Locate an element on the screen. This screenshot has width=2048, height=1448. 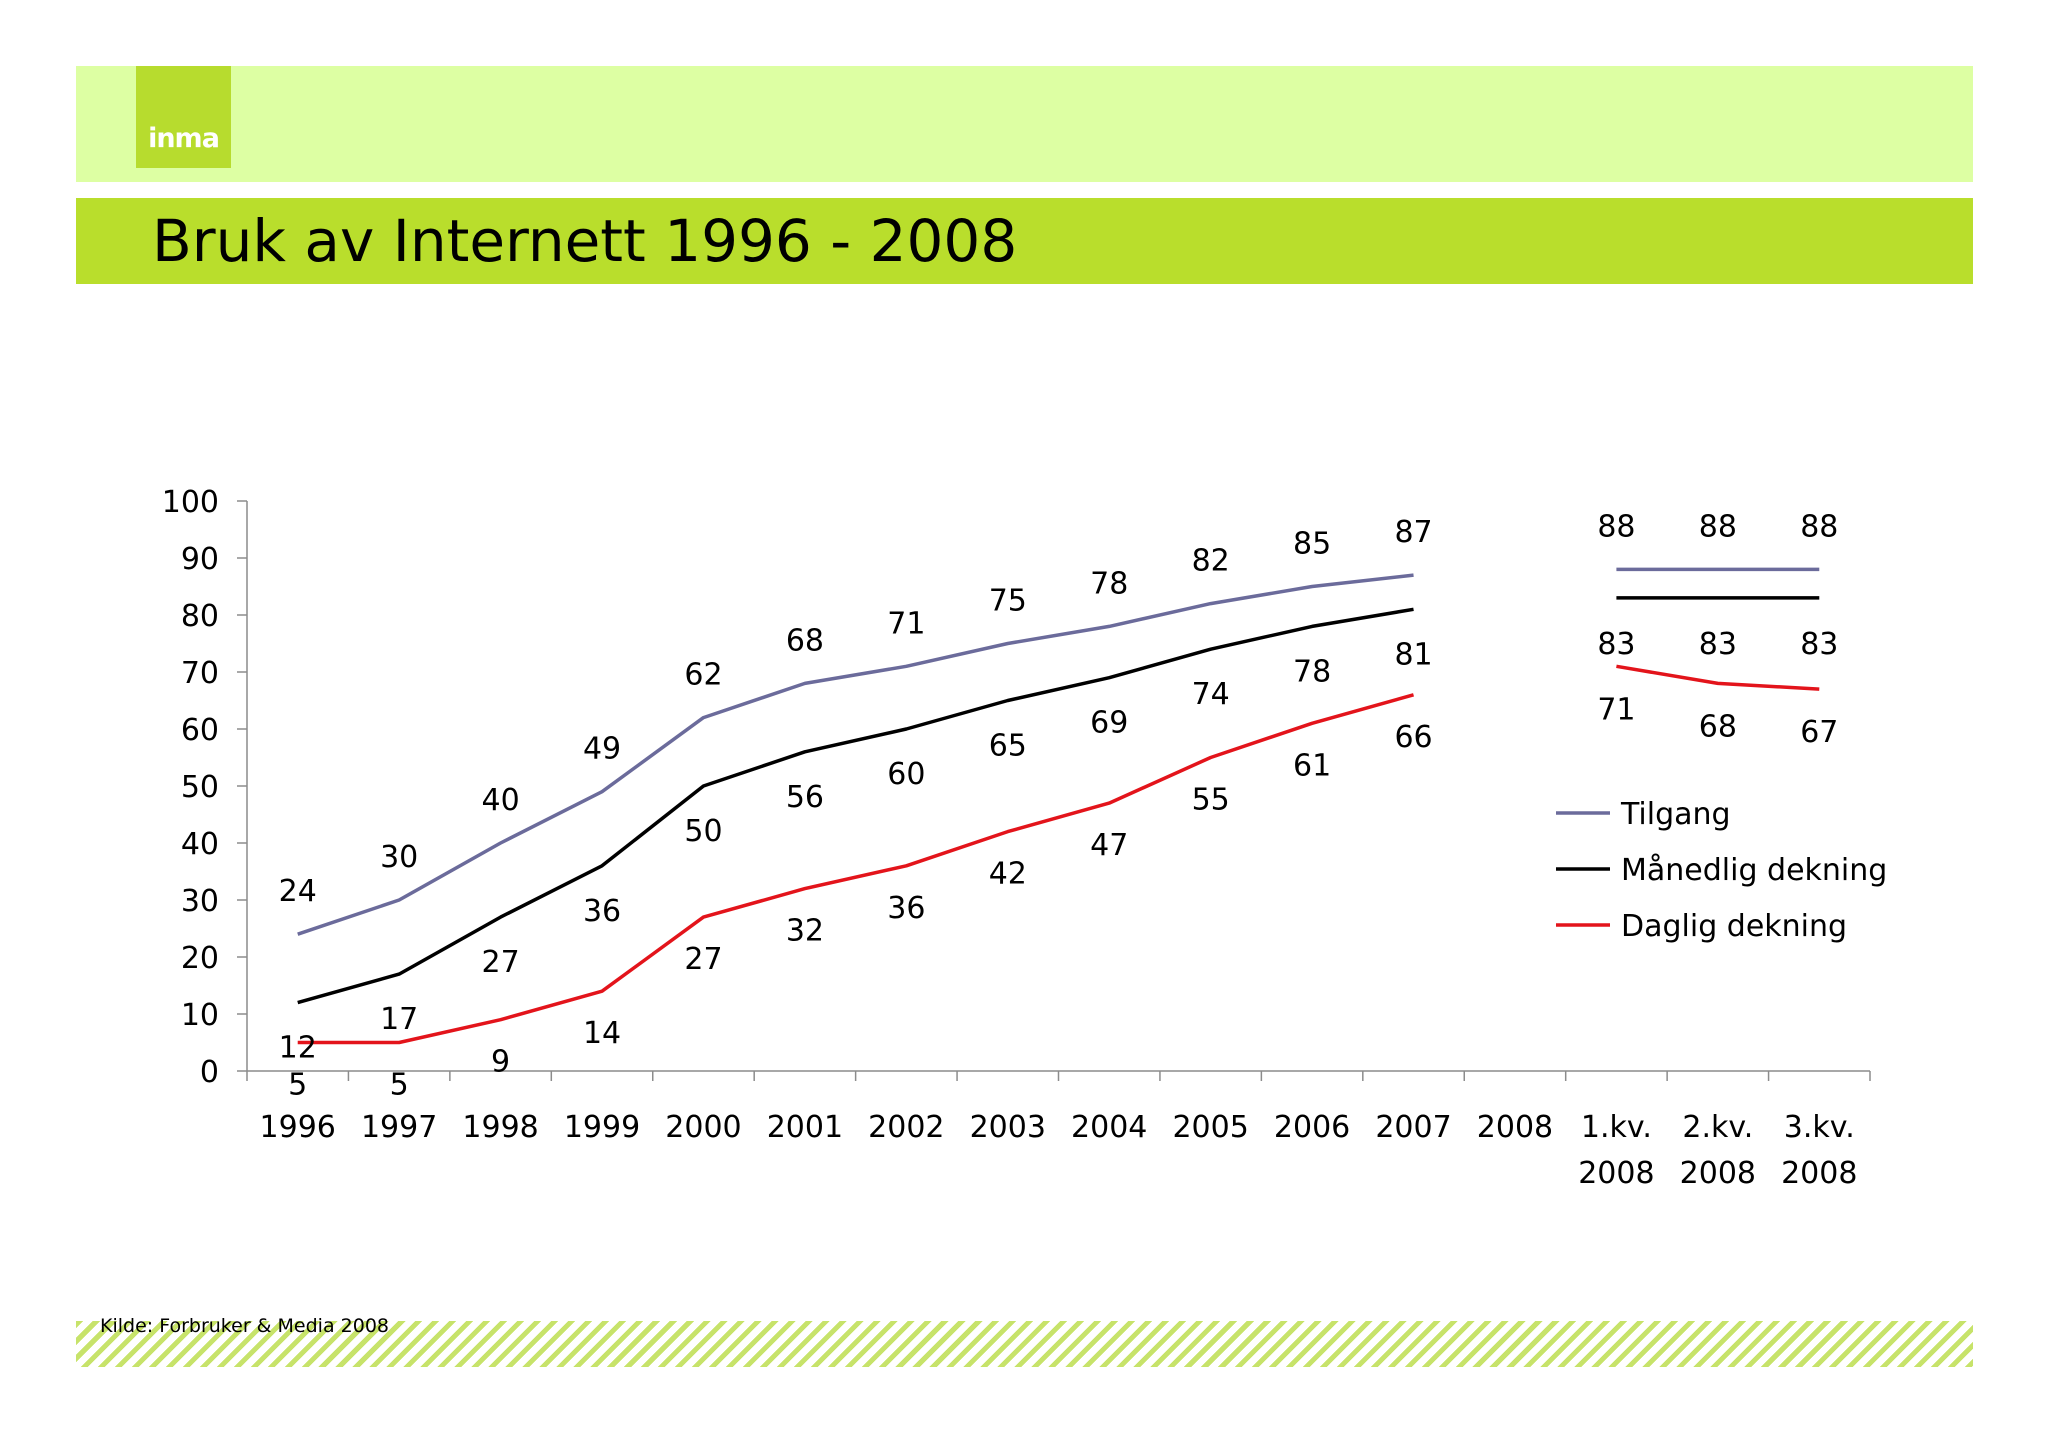
data-label: 60 is located at coordinates (906, 774).